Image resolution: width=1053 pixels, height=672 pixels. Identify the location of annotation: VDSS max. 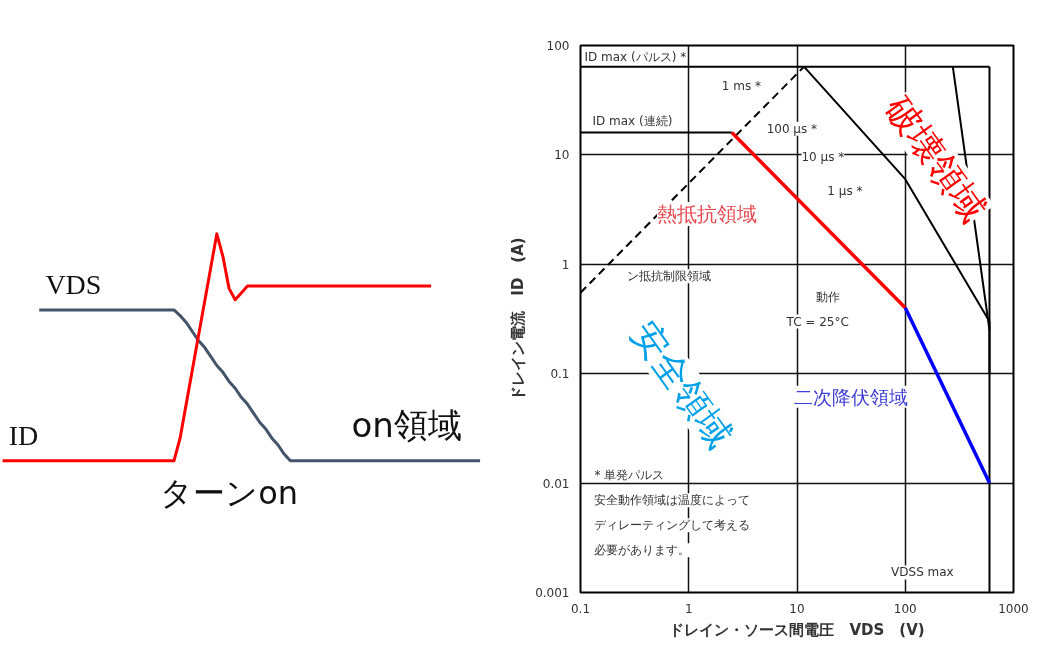
(922, 572).